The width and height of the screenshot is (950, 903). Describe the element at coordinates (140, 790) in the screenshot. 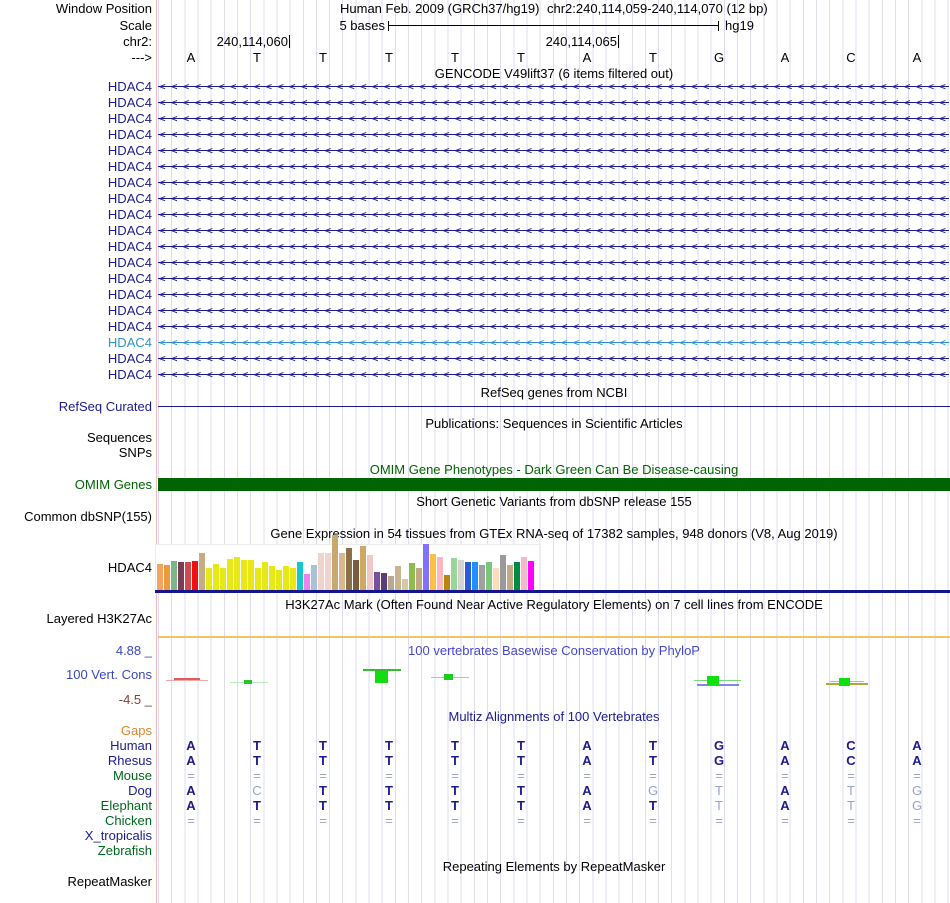

I see `species-label-dog: Dog` at that location.